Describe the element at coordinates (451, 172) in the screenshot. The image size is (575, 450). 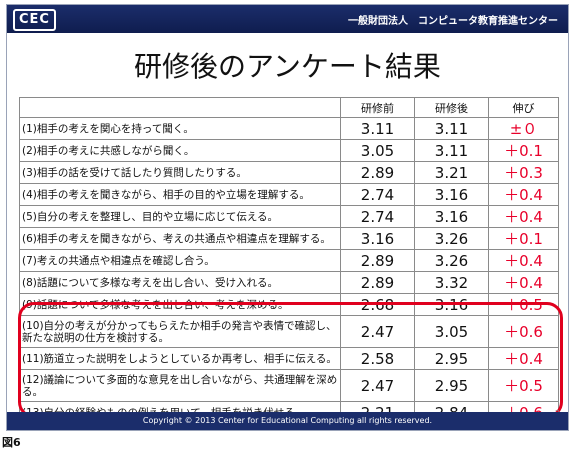
I see `after-value: 3.21` at that location.